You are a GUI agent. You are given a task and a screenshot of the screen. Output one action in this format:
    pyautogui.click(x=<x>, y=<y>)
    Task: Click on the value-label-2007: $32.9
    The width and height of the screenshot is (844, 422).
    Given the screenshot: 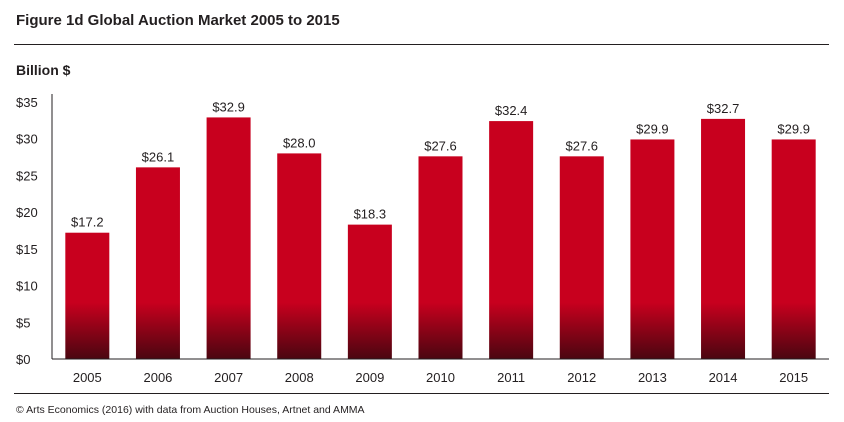 What is the action you would take?
    pyautogui.click(x=228, y=106)
    